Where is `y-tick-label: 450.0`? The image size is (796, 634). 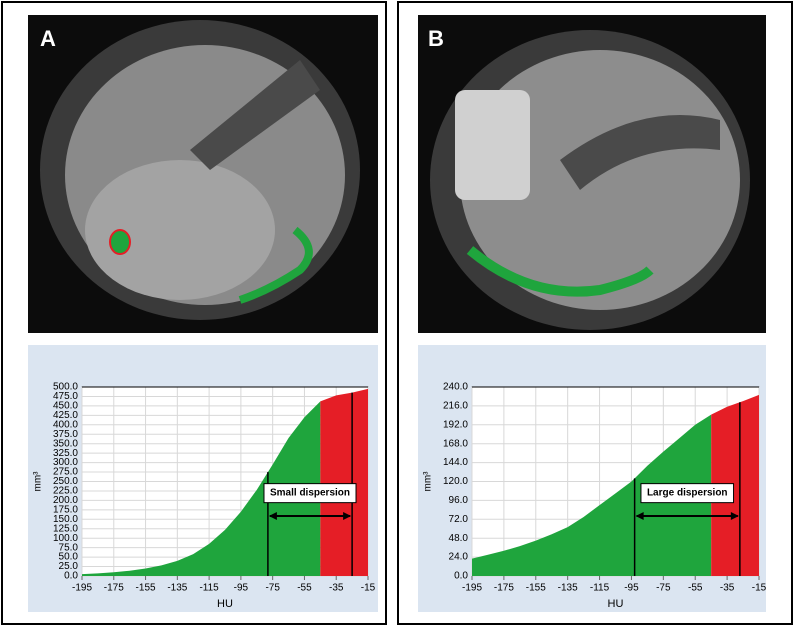
y-tick-label: 450.0 is located at coordinates (65, 406).